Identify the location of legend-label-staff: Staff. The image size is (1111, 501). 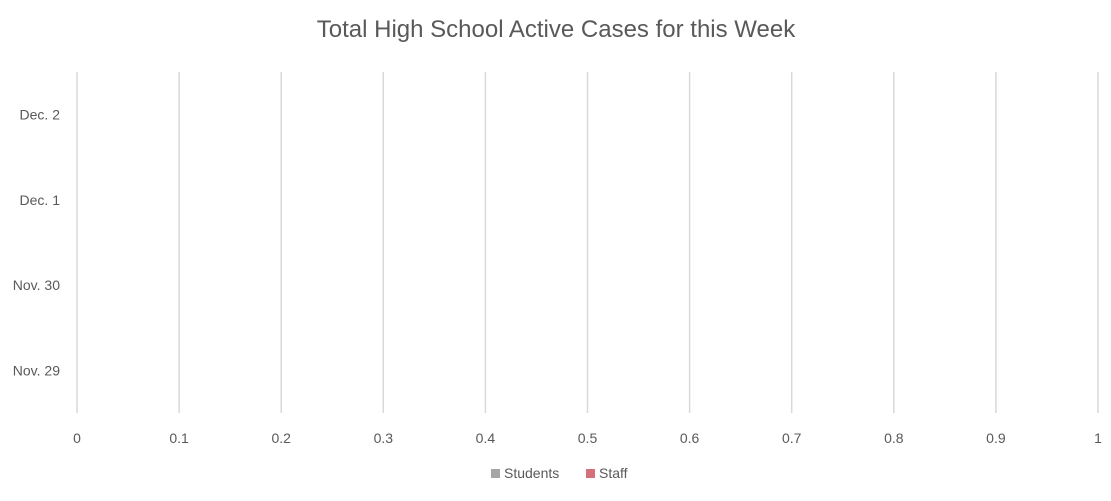
(613, 473).